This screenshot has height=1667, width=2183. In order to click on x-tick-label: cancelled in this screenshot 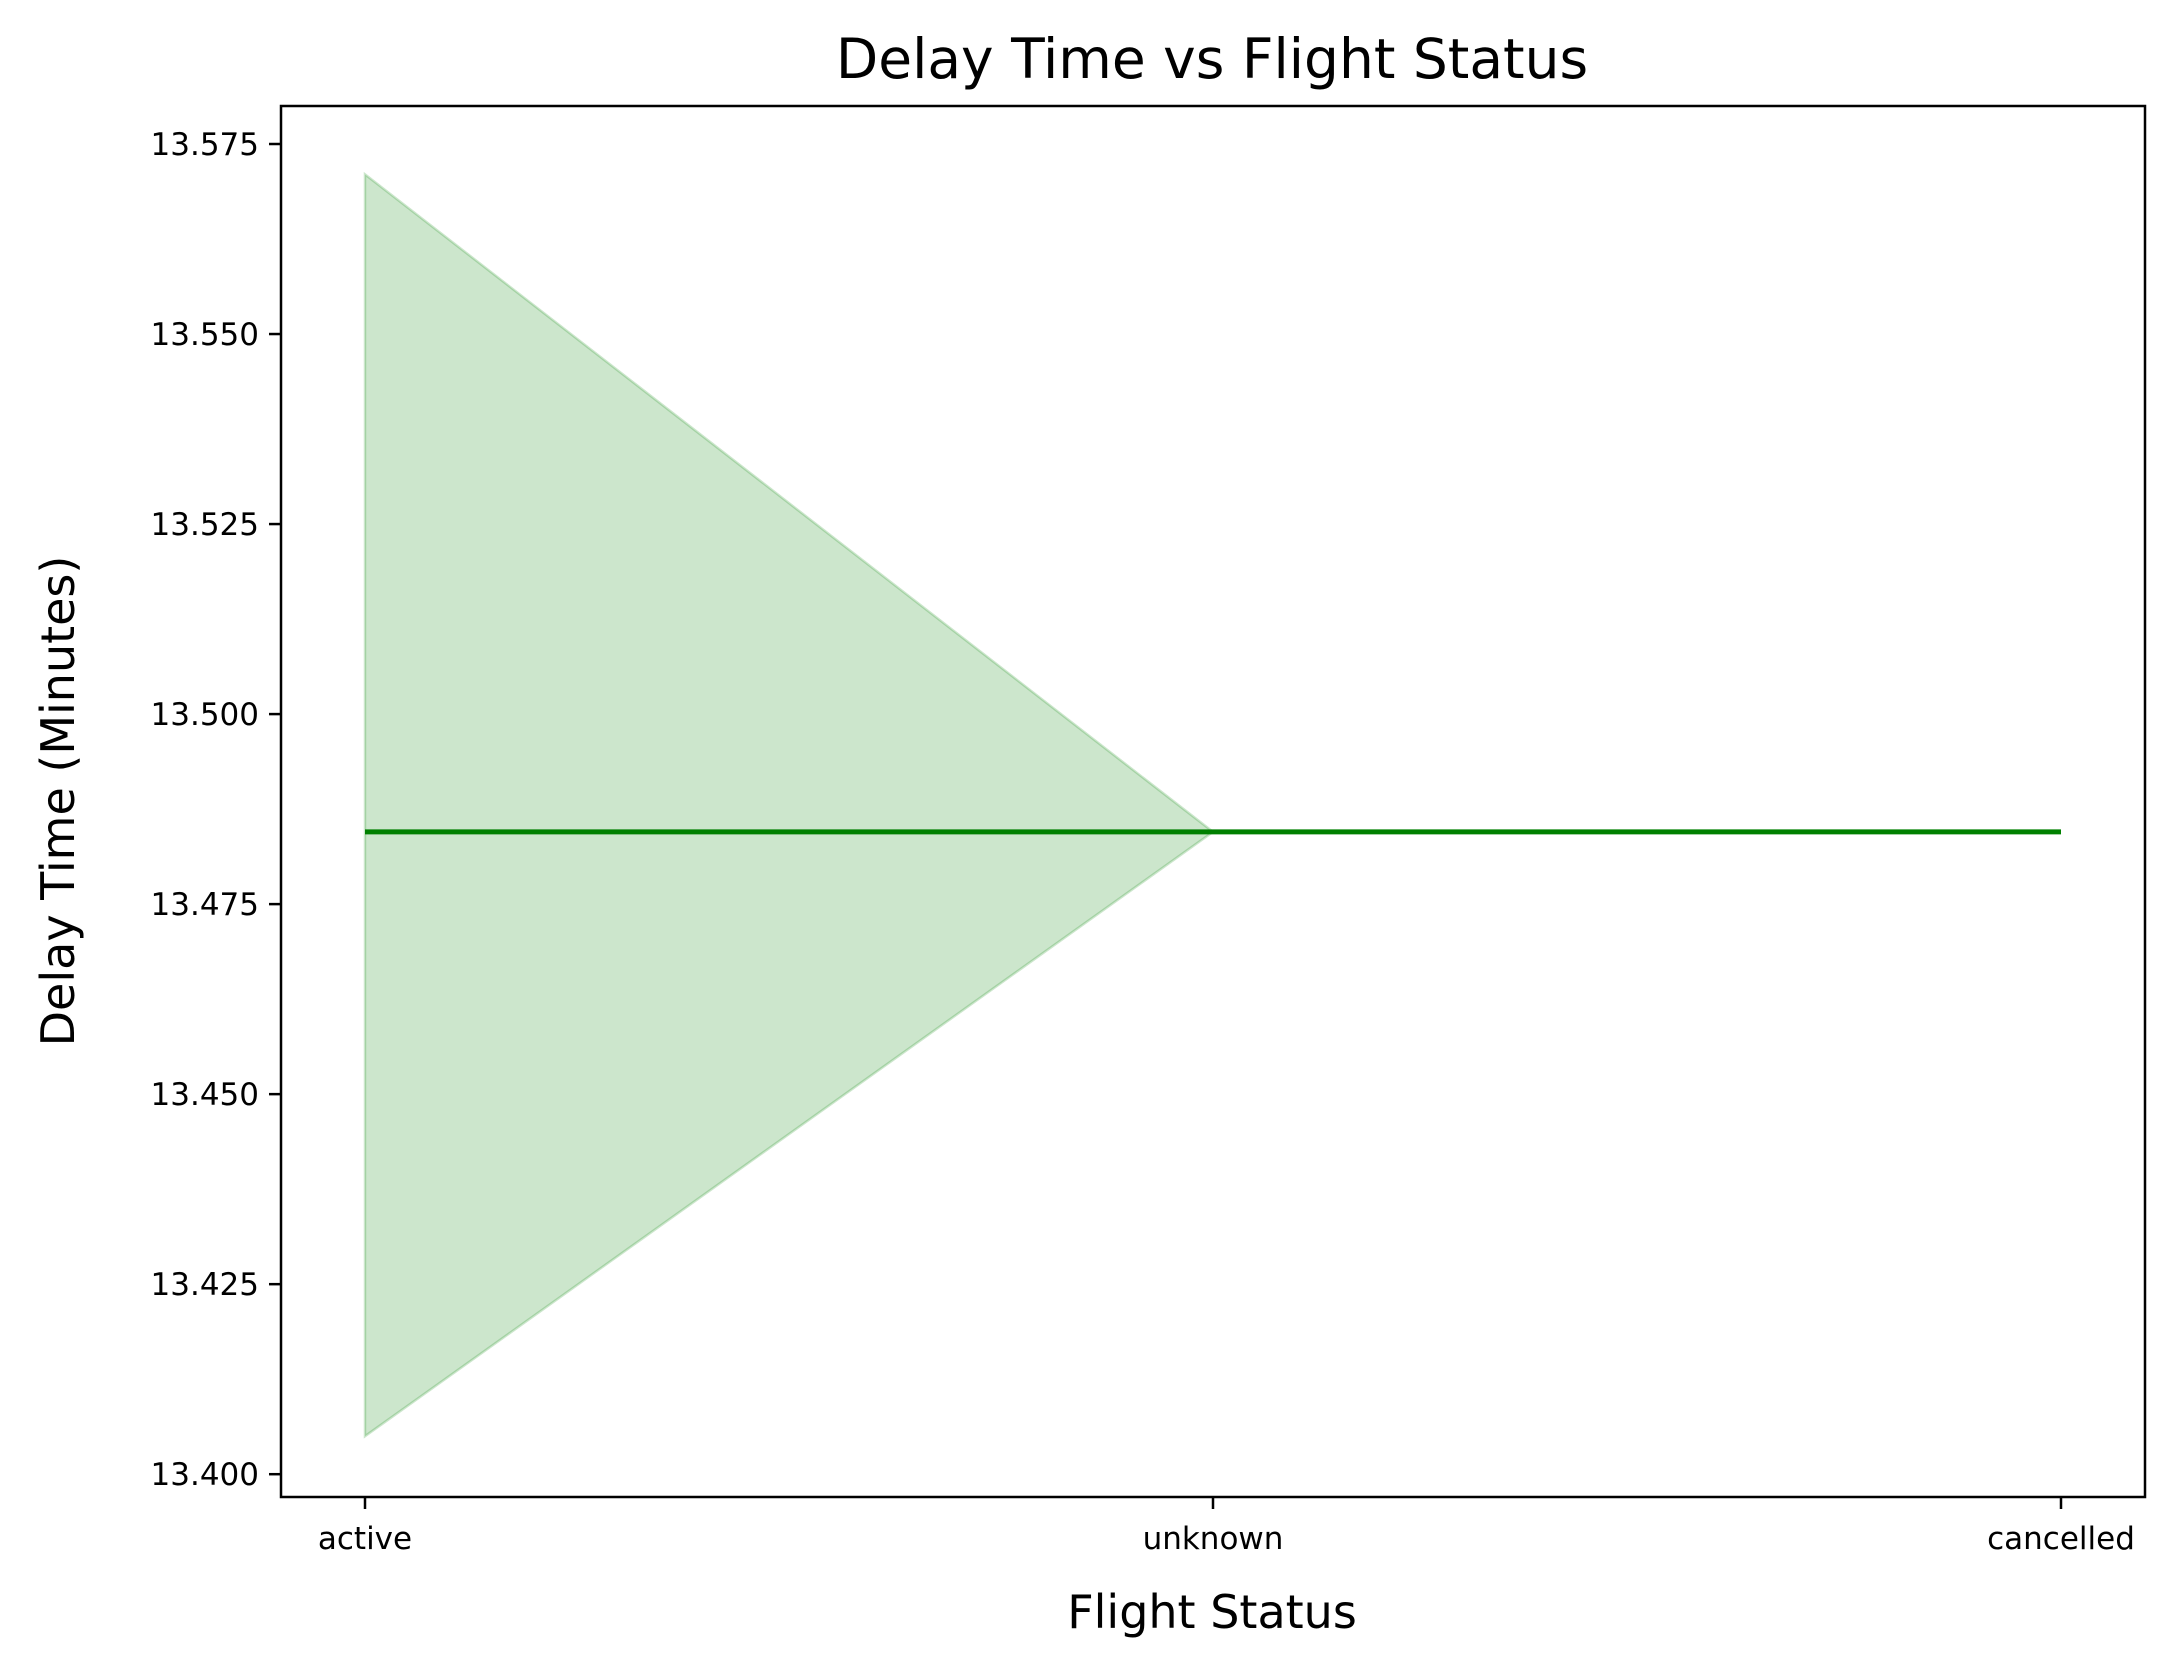, I will do `click(2061, 1539)`.